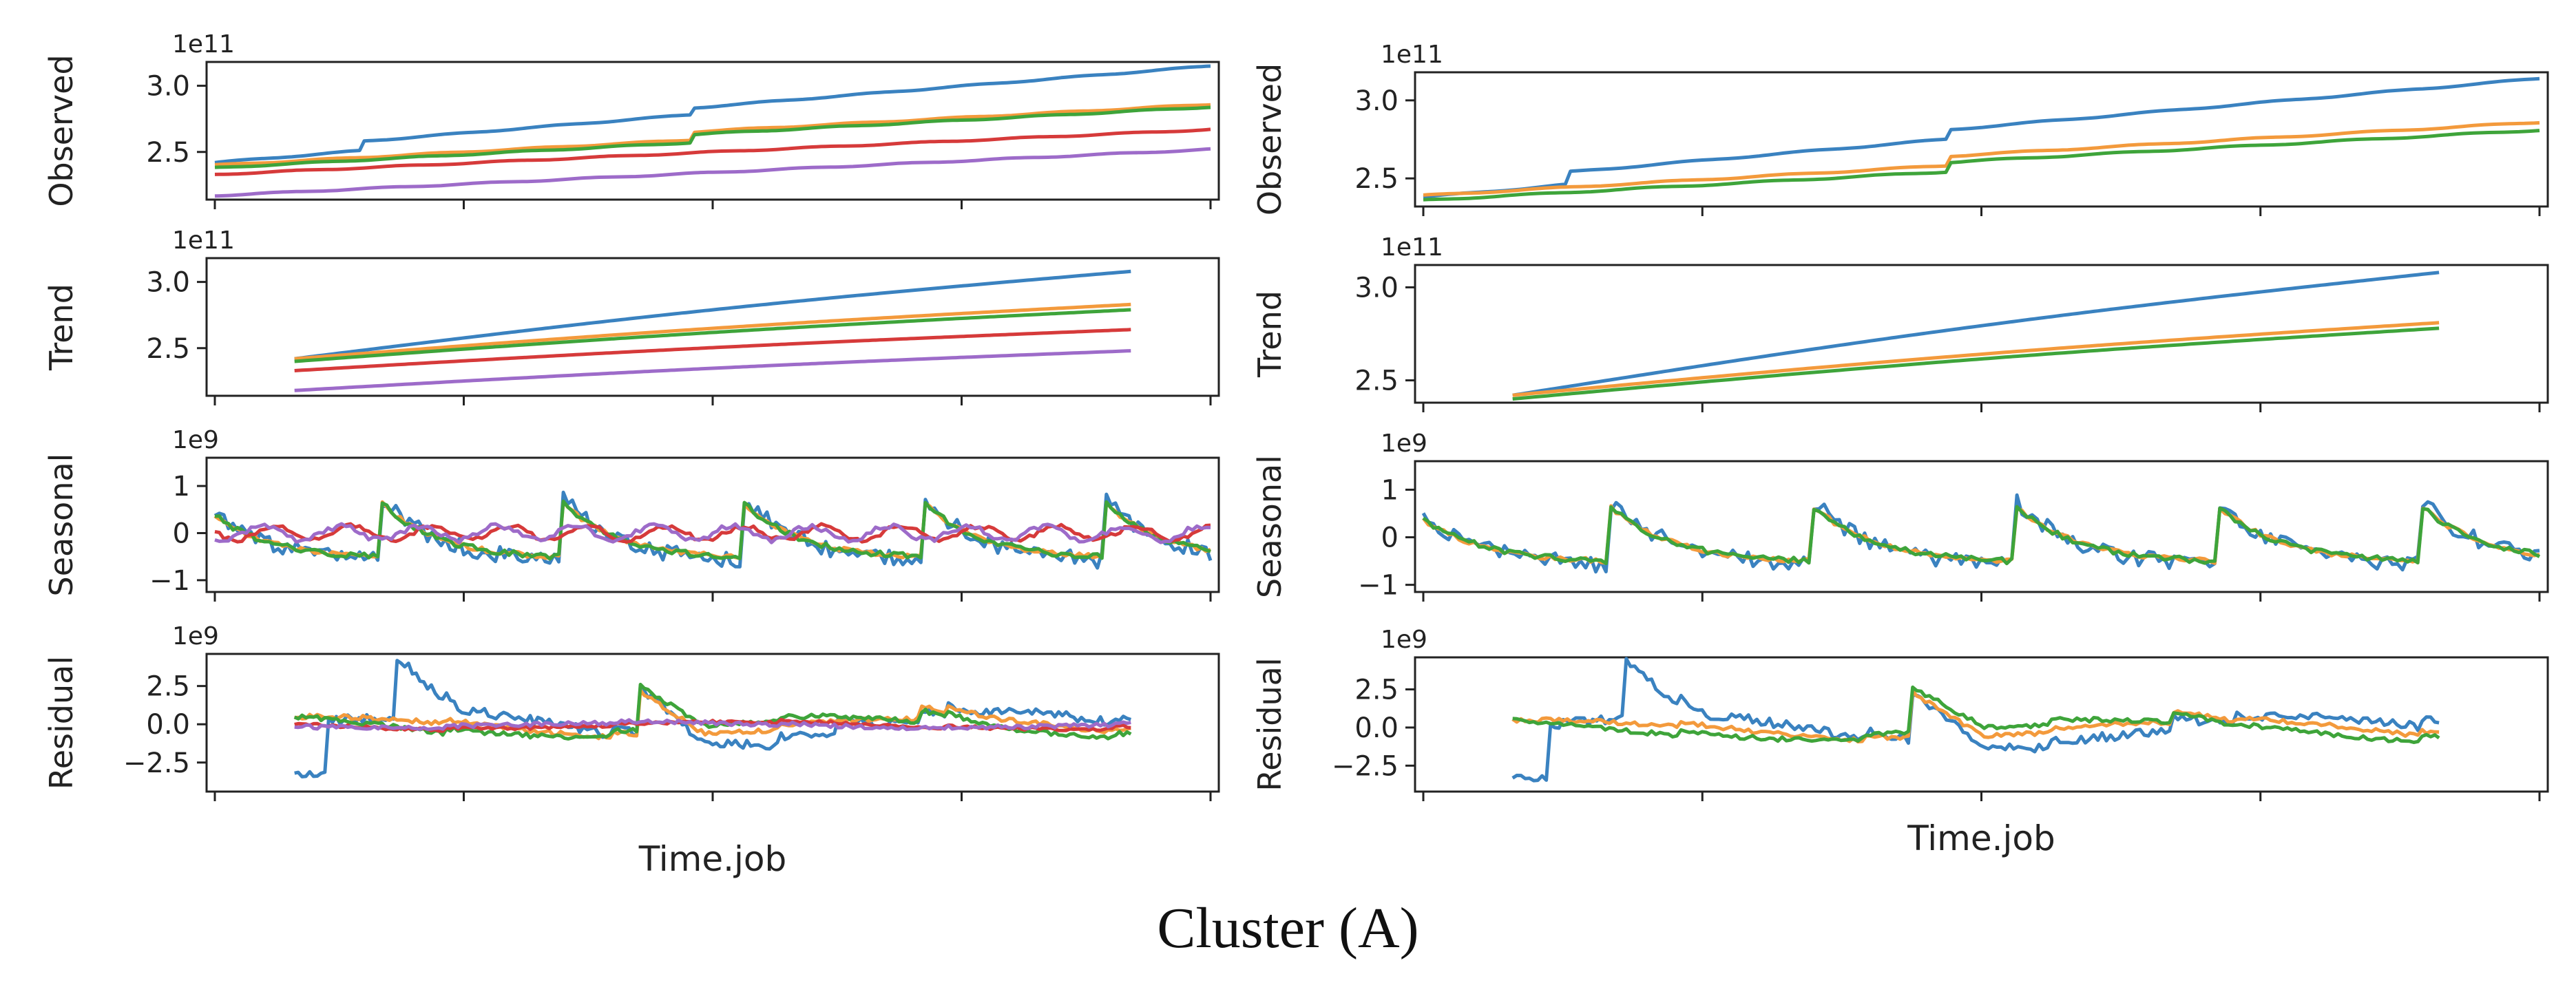 Image resolution: width=2576 pixels, height=985 pixels. I want to click on seasonal-series-2-line, so click(1981, 534).